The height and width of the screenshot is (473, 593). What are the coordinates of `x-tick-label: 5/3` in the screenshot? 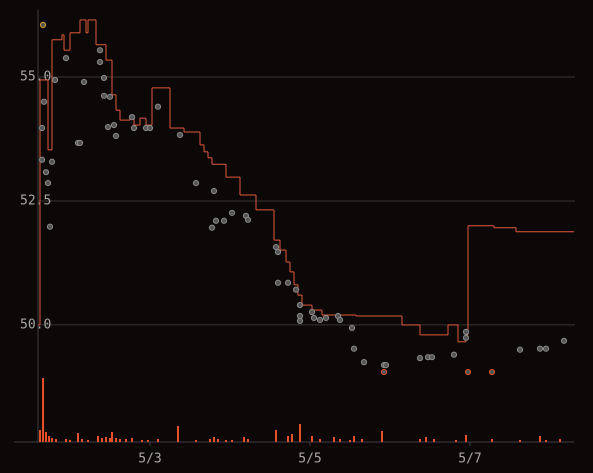 It's located at (149, 459).